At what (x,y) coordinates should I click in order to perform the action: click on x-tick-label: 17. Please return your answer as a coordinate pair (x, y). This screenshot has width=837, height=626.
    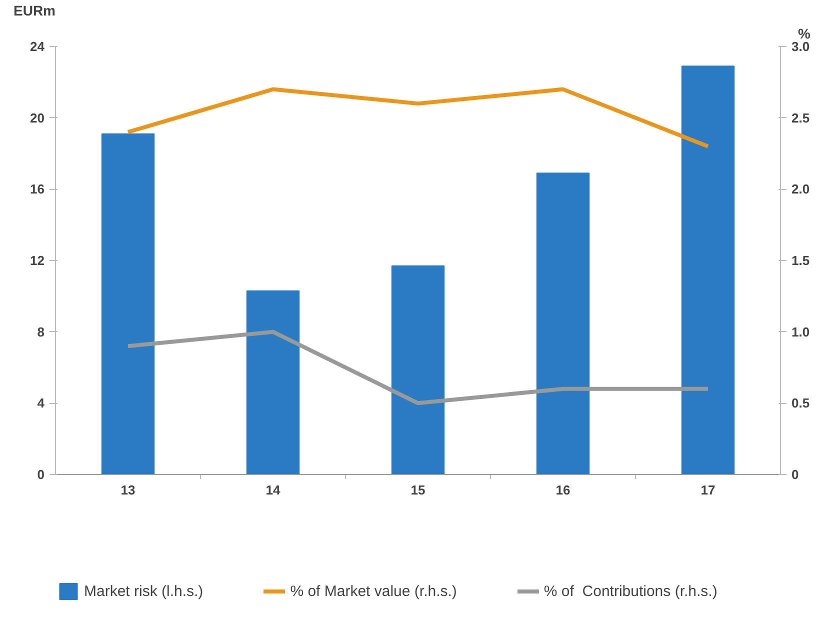
    Looking at the image, I should click on (708, 490).